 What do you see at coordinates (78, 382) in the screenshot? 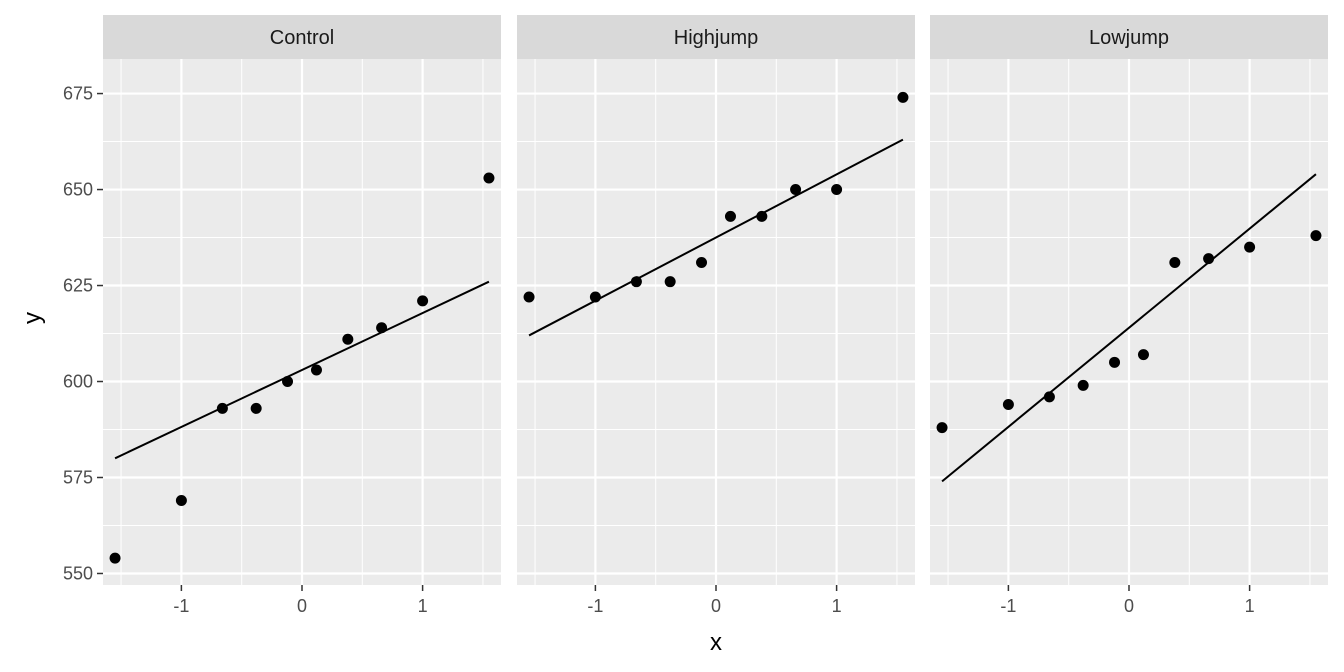
I see `y-tick-label: 600` at bounding box center [78, 382].